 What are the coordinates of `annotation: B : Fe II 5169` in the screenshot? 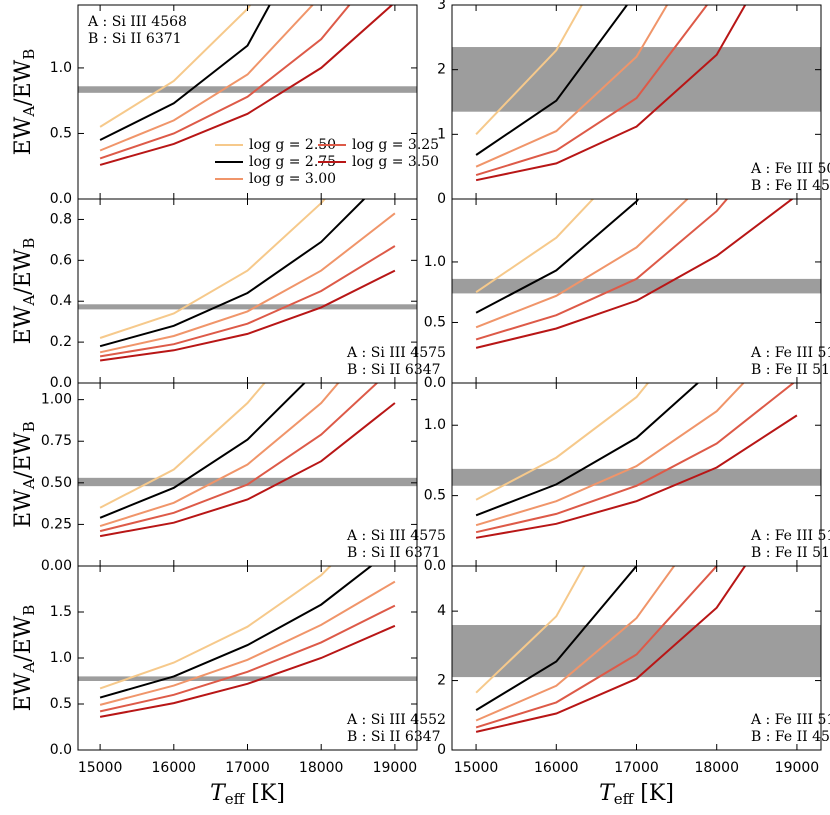 It's located at (790, 553).